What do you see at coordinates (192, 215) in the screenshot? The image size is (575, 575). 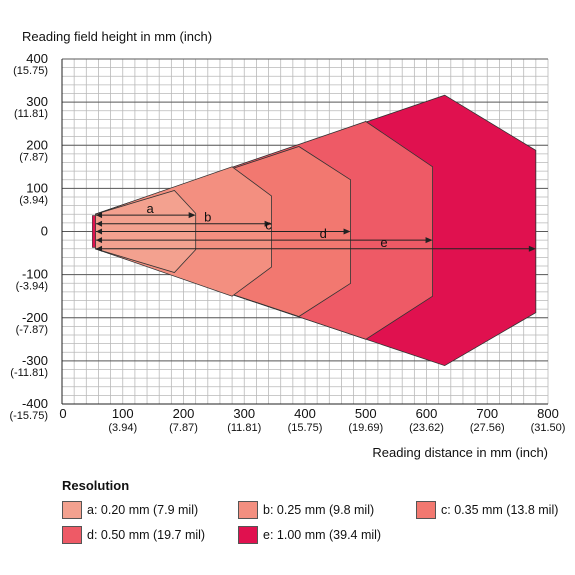 I see `arrow-head-a` at bounding box center [192, 215].